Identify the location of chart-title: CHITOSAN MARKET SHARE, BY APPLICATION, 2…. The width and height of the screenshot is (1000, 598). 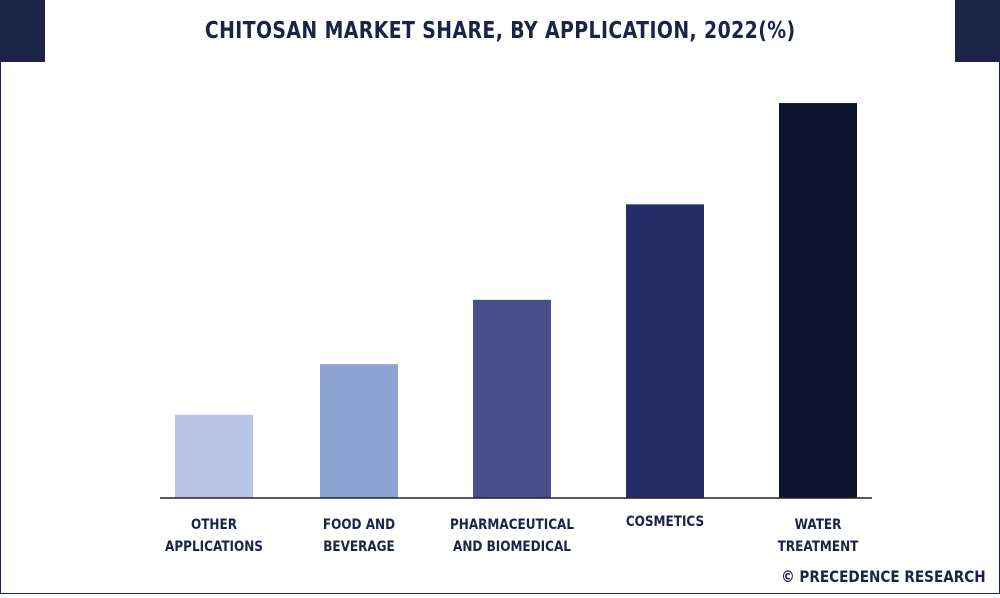
(500, 31).